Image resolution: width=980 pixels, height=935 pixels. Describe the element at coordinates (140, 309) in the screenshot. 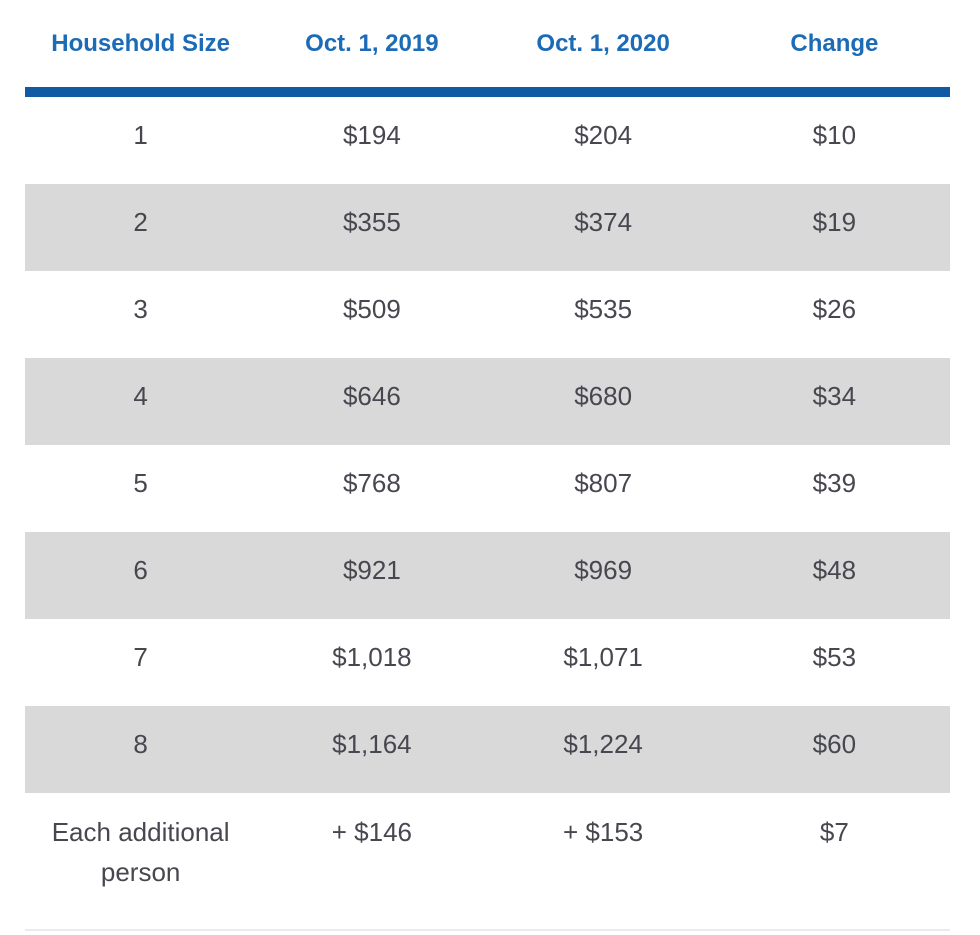

I see `cell-text: 3` at that location.